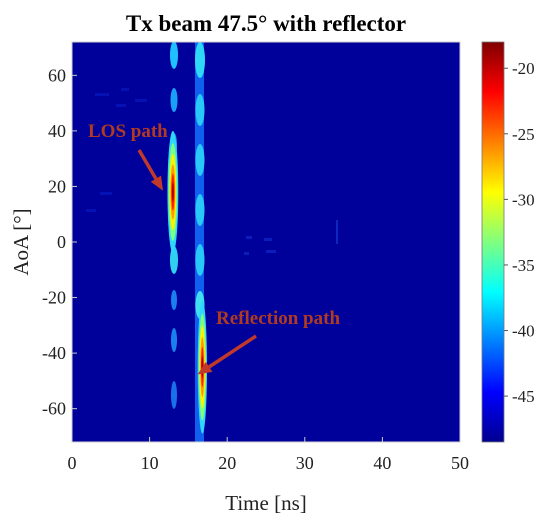 The image size is (550, 528). I want to click on chart-title: Tx beam 47.5° with reflector, so click(266, 23).